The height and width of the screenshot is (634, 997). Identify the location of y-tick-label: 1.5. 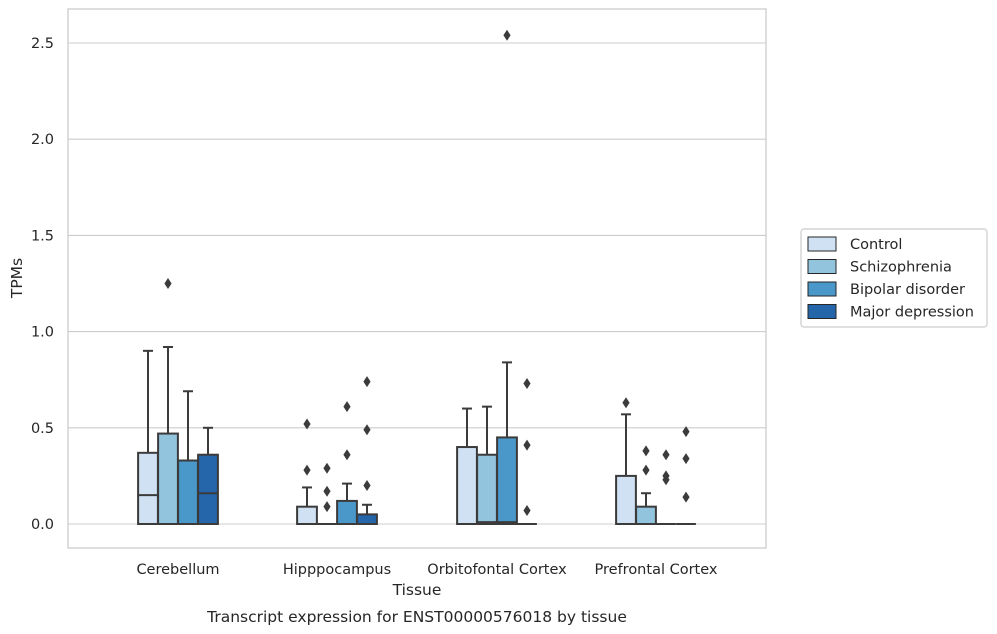
(42, 236).